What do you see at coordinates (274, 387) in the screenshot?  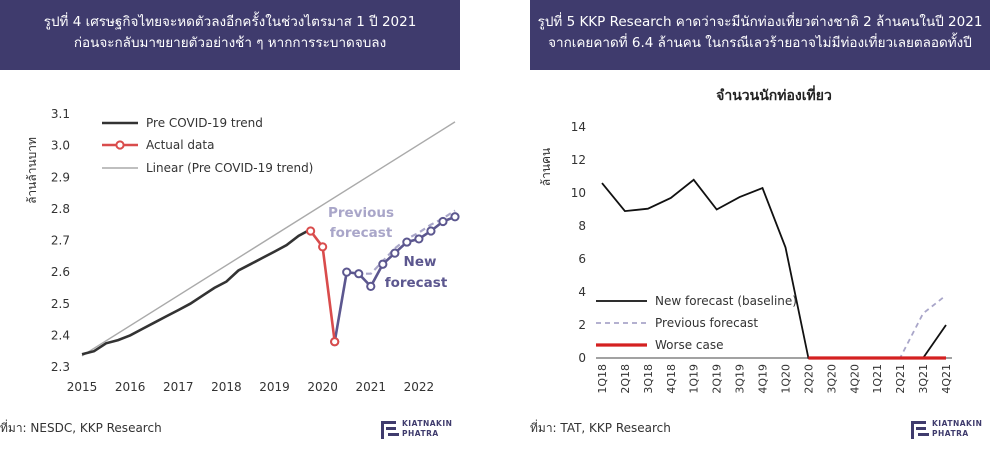 I see `x-tick-label: 2019` at bounding box center [274, 387].